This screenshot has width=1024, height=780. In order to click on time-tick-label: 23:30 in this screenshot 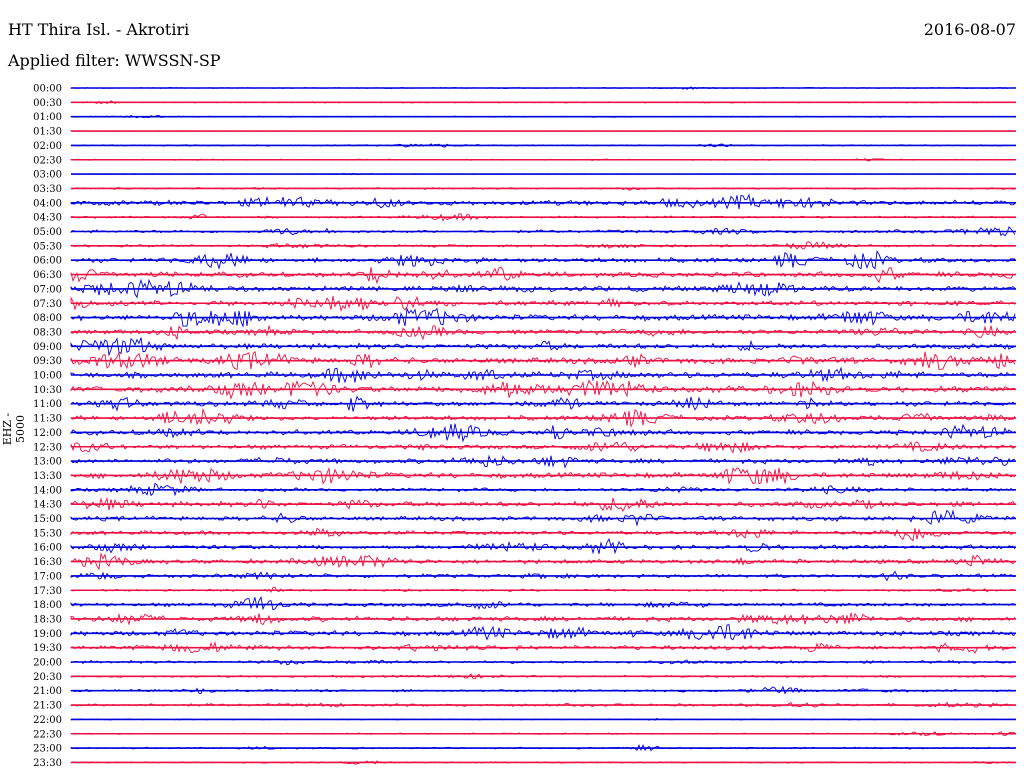, I will do `click(47, 763)`.